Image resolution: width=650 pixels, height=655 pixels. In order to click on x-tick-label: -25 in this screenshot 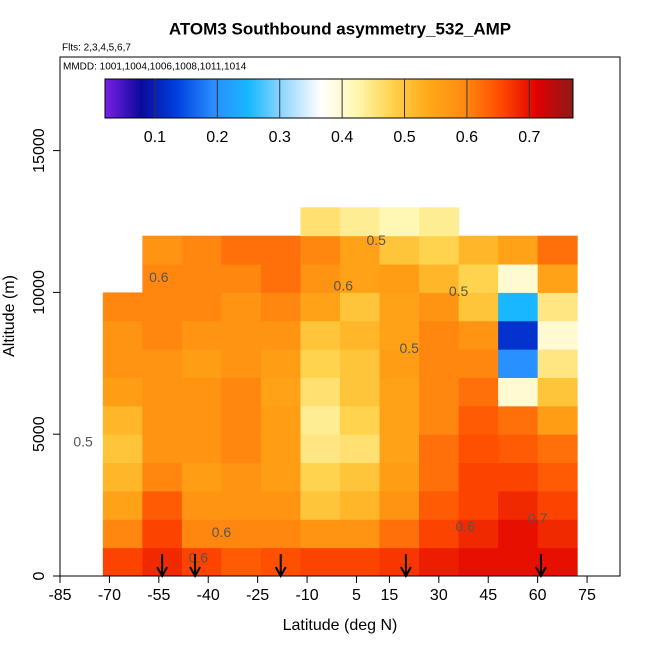, I will do `click(257, 595)`.